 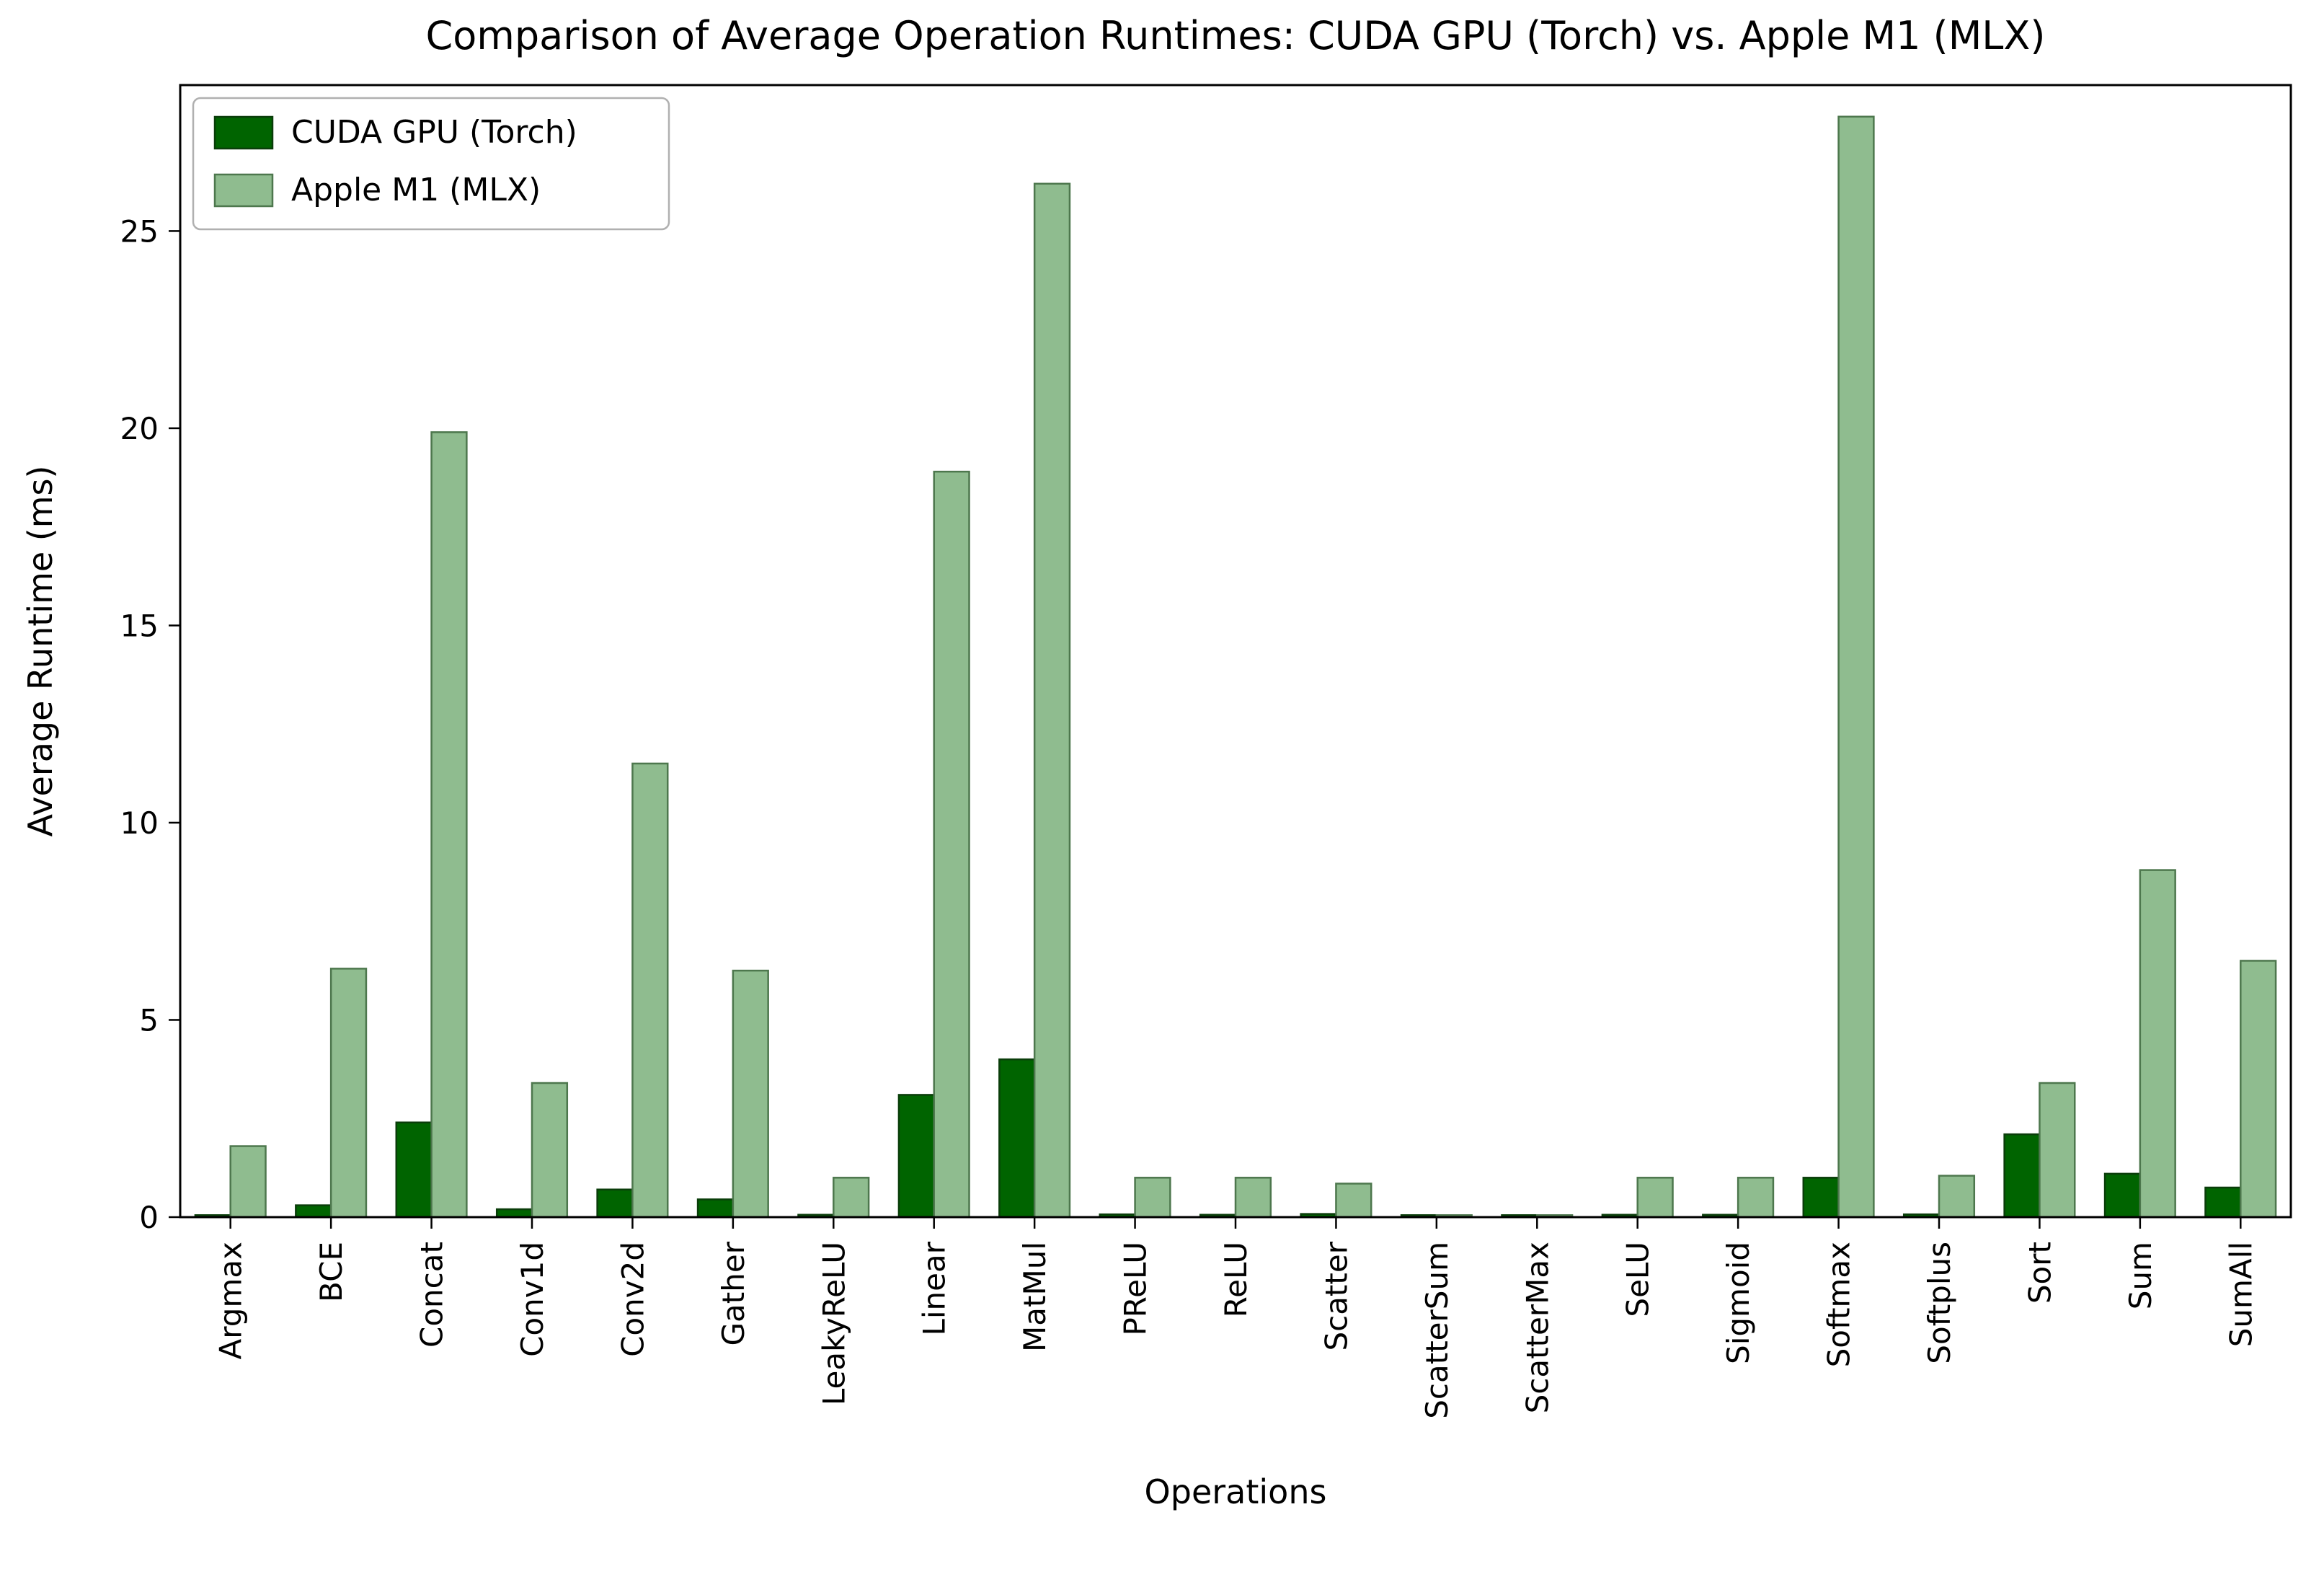 What do you see at coordinates (231, 1300) in the screenshot?
I see `x-tick-label: Argmax` at bounding box center [231, 1300].